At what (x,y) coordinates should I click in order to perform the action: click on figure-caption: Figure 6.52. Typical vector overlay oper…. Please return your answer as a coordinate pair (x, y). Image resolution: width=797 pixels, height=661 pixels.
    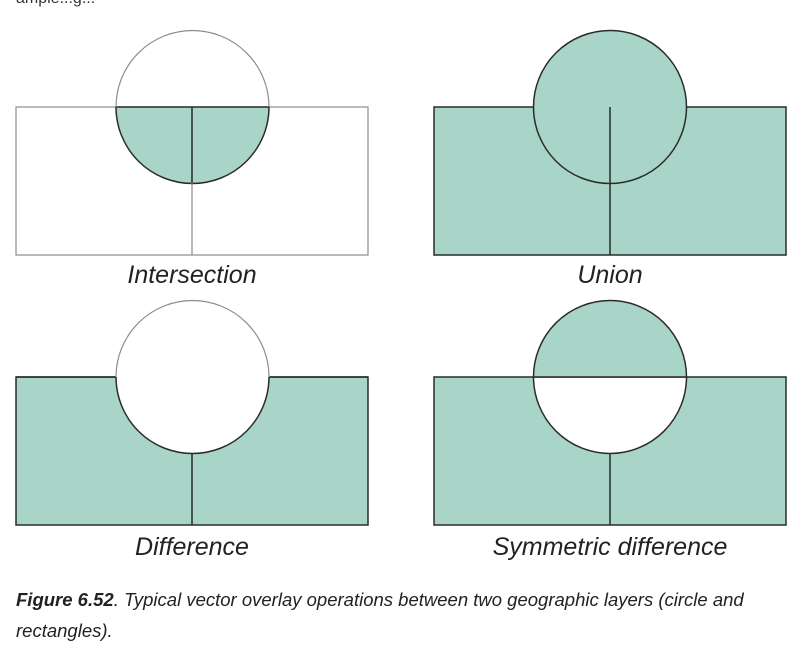
    Looking at the image, I should click on (401, 615).